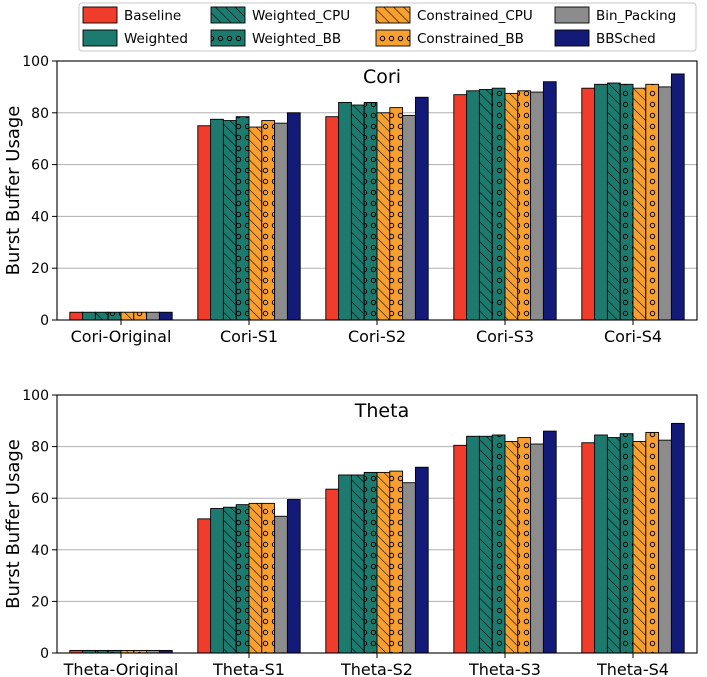  I want to click on bar-theta-s2-weighted-bb, so click(370, 562).